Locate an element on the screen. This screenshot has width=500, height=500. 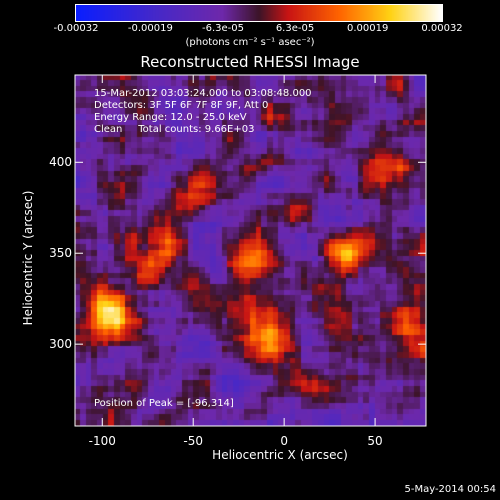
energy-range: Energy Range: 12.0 - 25.0 keV is located at coordinates (170, 117).